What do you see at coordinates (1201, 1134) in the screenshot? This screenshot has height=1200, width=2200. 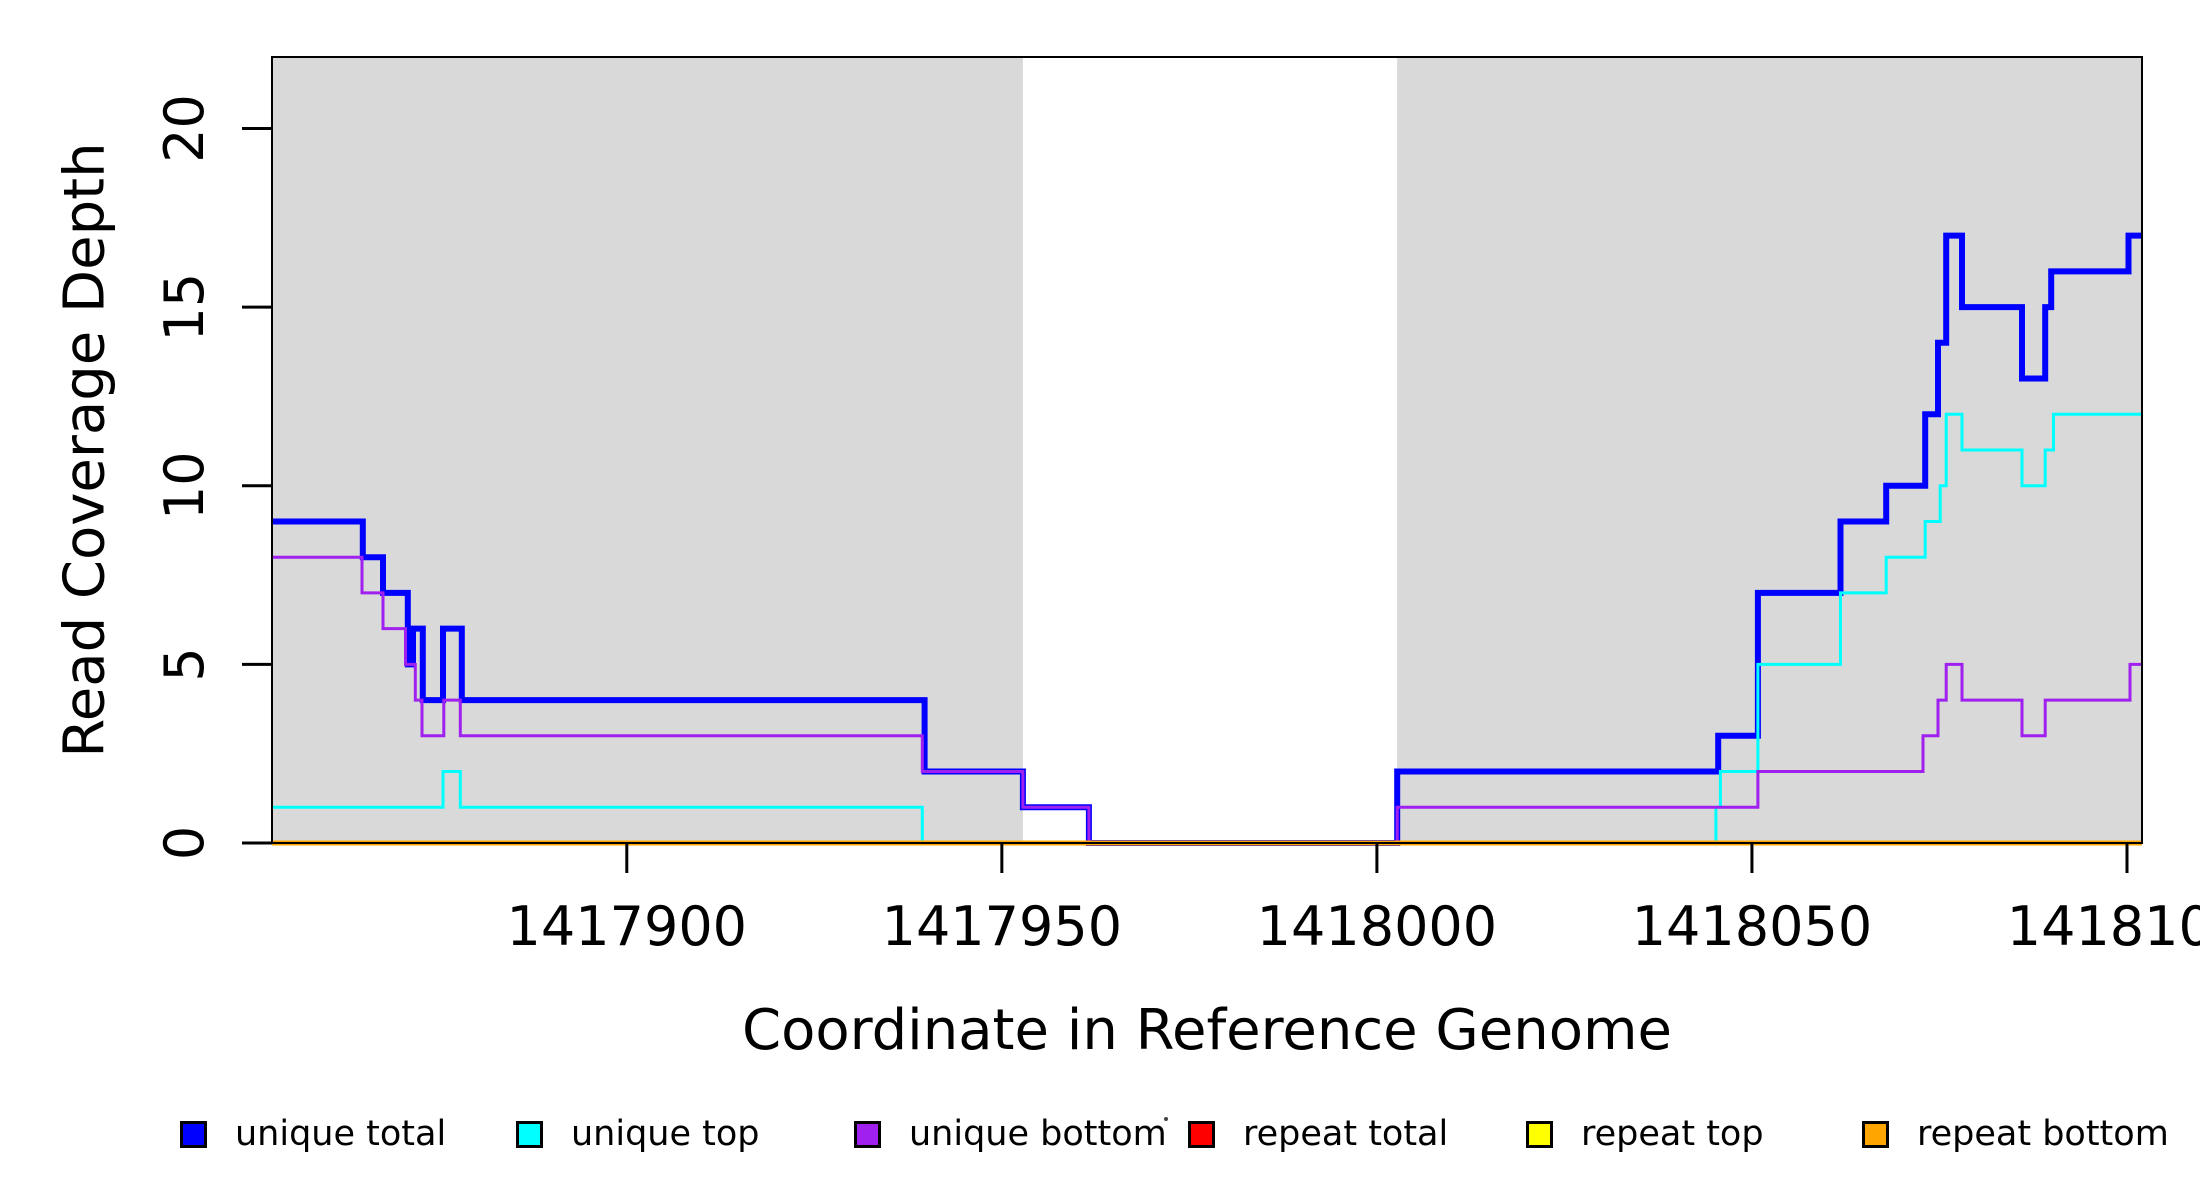 I see `repeat-total-swatch-icon` at bounding box center [1201, 1134].